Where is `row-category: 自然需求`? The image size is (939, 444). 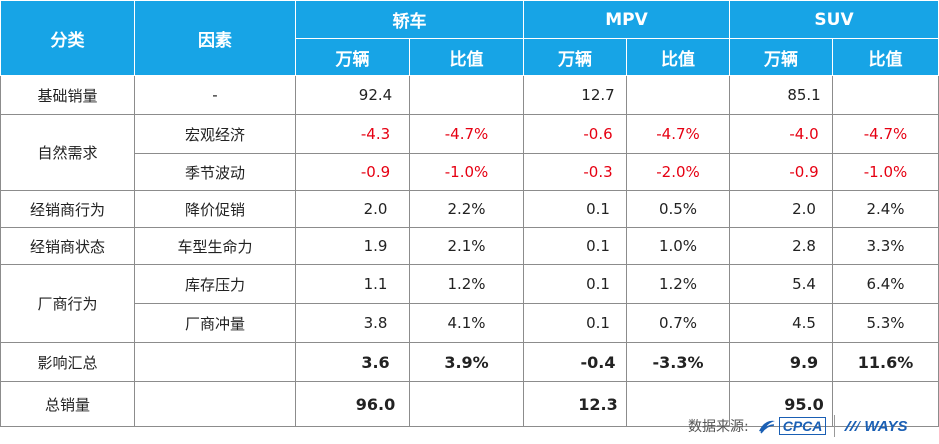
row-category: 自然需求 is located at coordinates (67, 152).